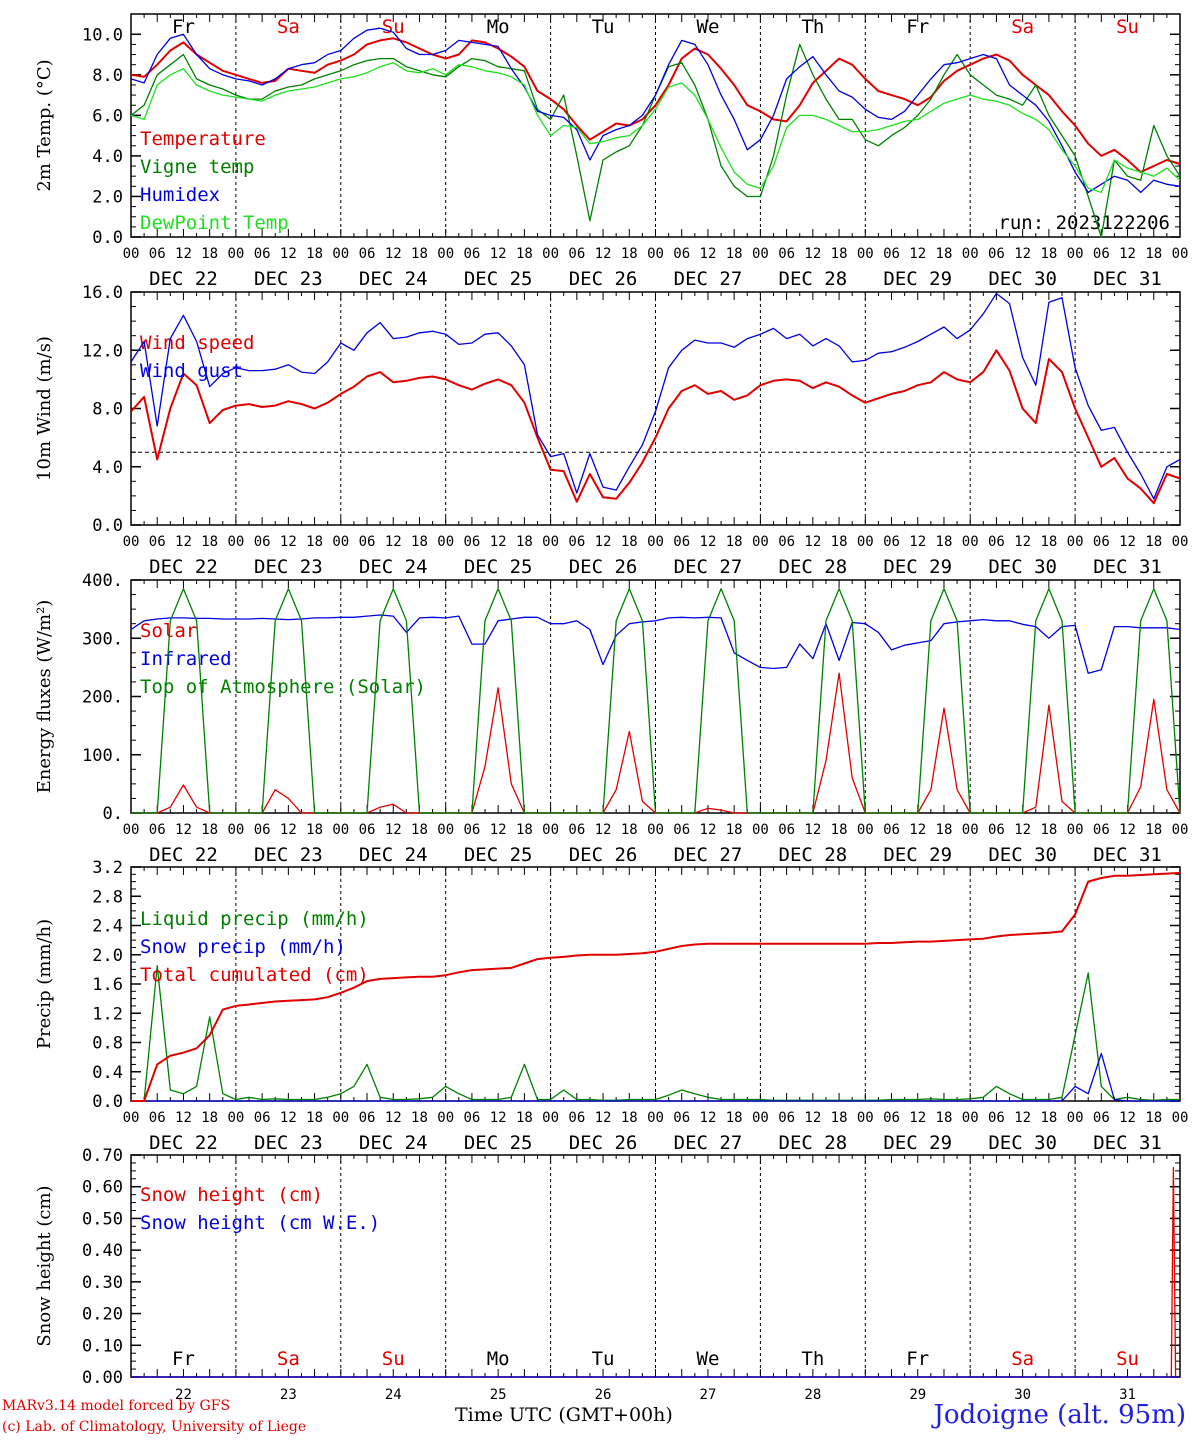 The height and width of the screenshot is (1444, 1194). I want to click on snow-weekday-label: Th, so click(812, 1359).